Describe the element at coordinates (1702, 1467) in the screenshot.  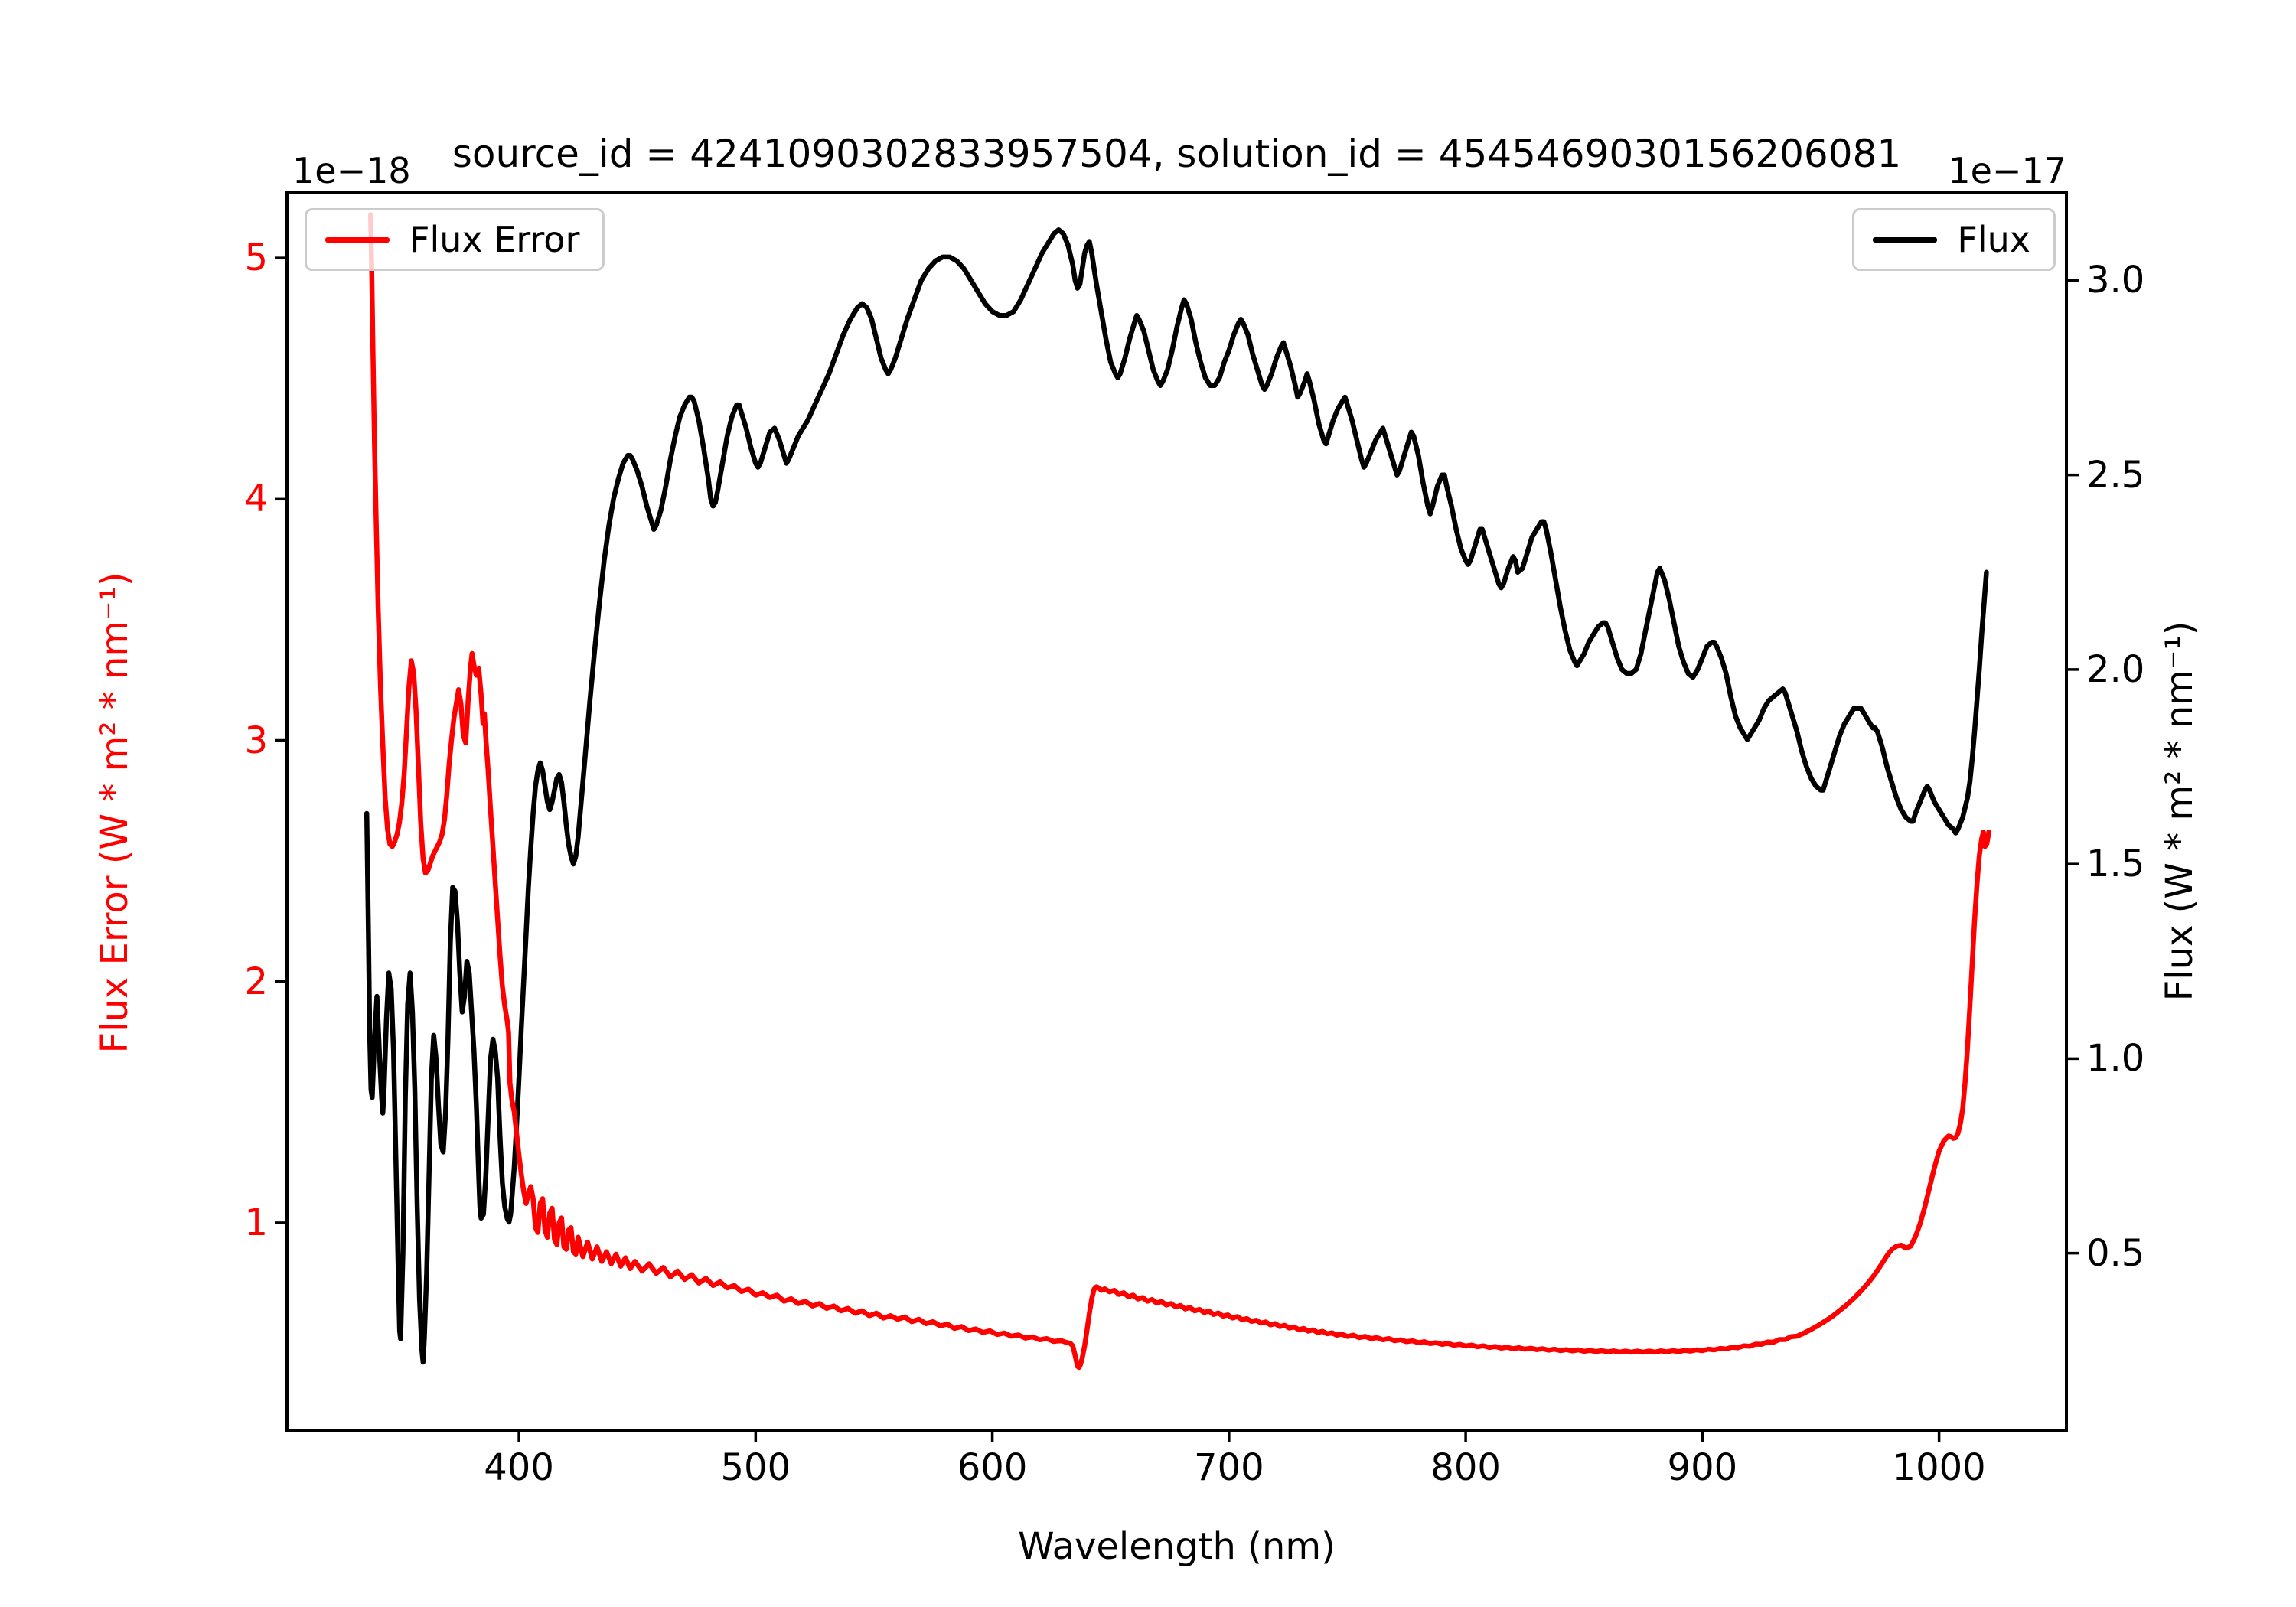
I see `x-tick-label: 900` at that location.